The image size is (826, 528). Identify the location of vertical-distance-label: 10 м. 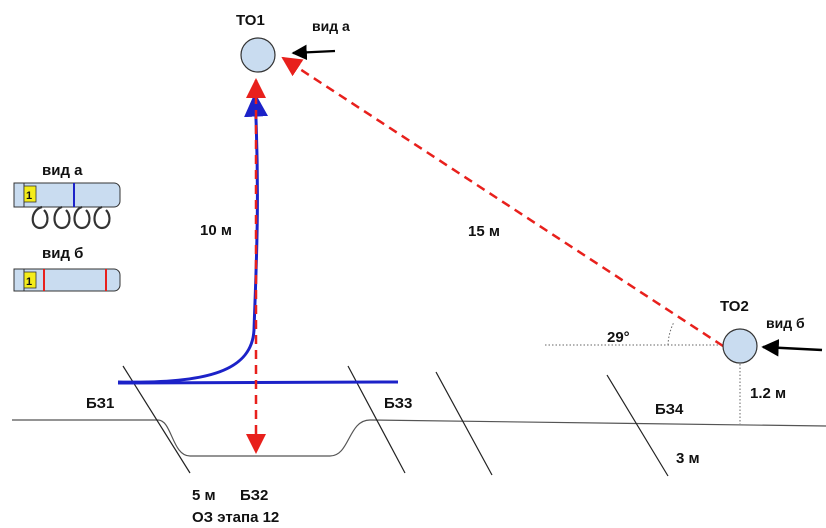
(216, 230).